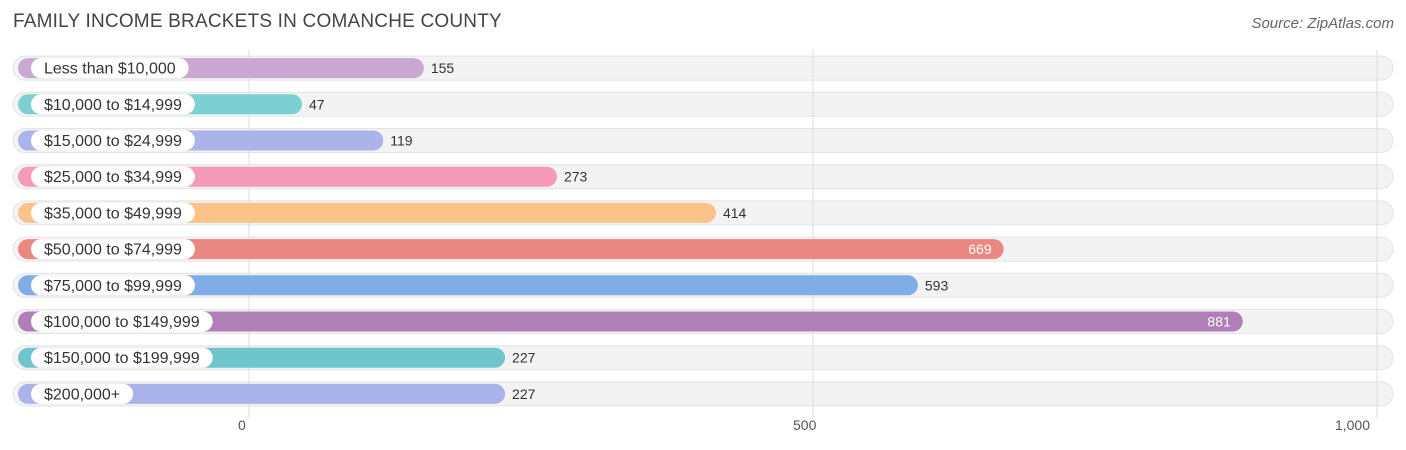  I want to click on category-label: $100,000 to $149,999, so click(122, 322).